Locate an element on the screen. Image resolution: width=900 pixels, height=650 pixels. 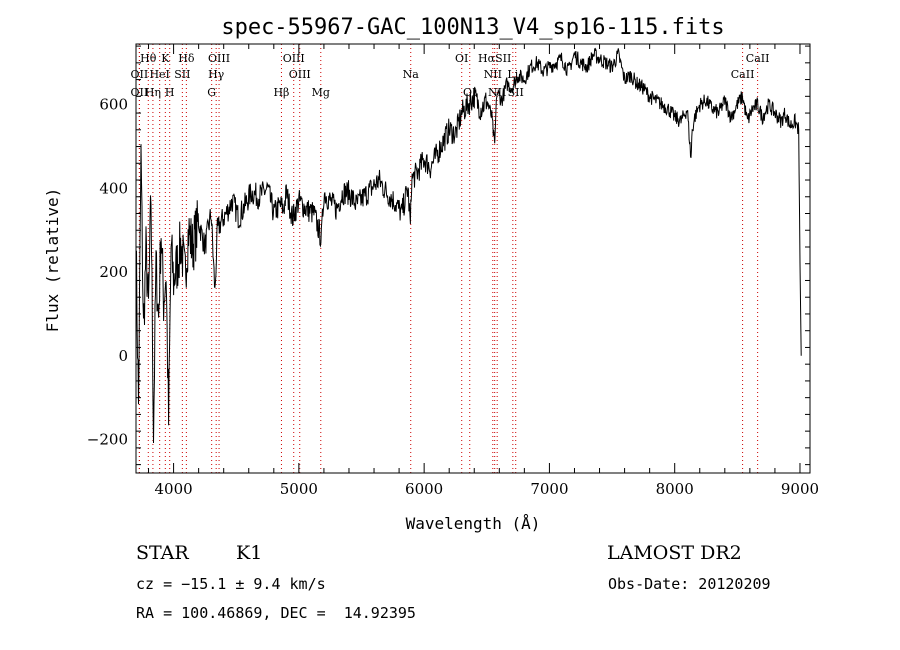
x-tick-label: 7000 is located at coordinates (549, 489).